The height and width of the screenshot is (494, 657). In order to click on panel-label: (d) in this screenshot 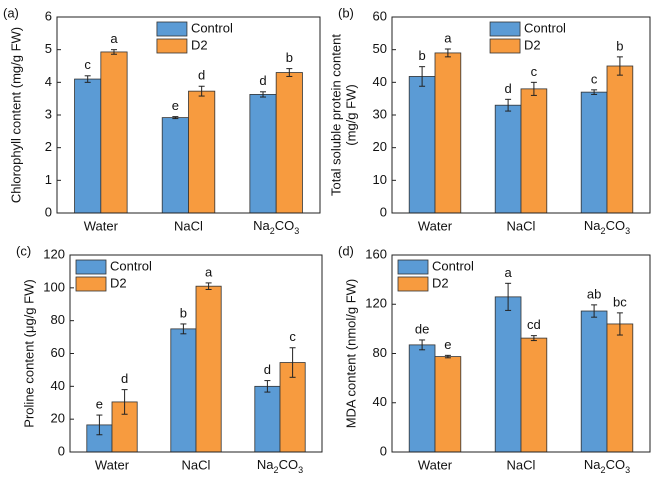, I will do `click(346, 250)`.